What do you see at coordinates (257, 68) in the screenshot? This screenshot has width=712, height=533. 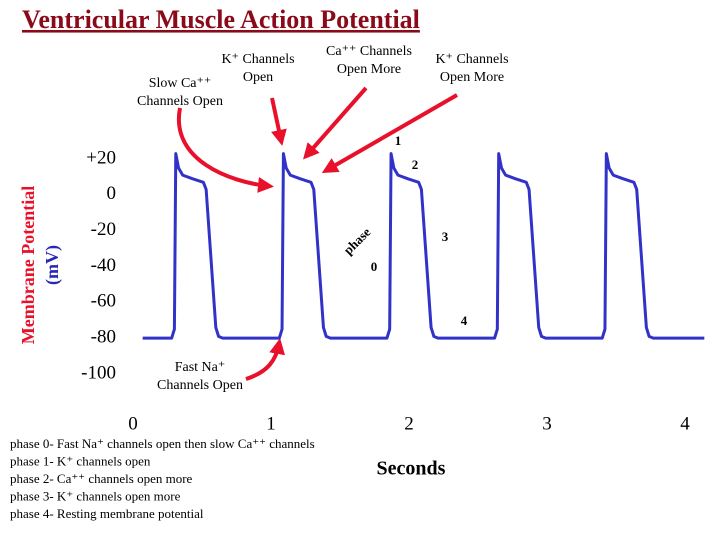 I see `annotation: K⁺ Channels Open` at bounding box center [257, 68].